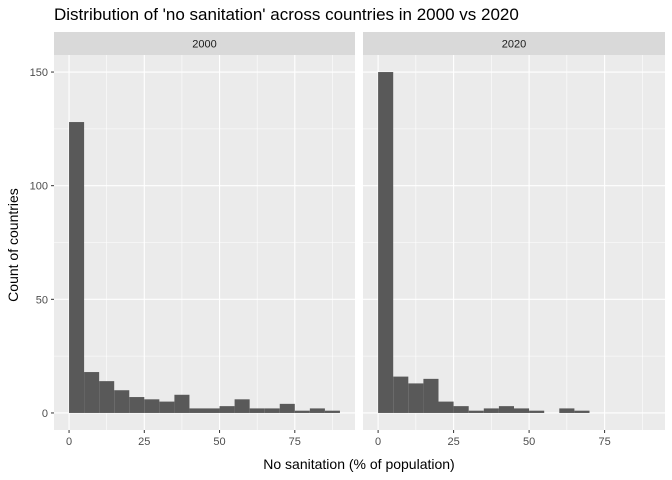 Image resolution: width=672 pixels, height=480 pixels. Describe the element at coordinates (45, 414) in the screenshot. I see `y-tick-label: 0` at that location.